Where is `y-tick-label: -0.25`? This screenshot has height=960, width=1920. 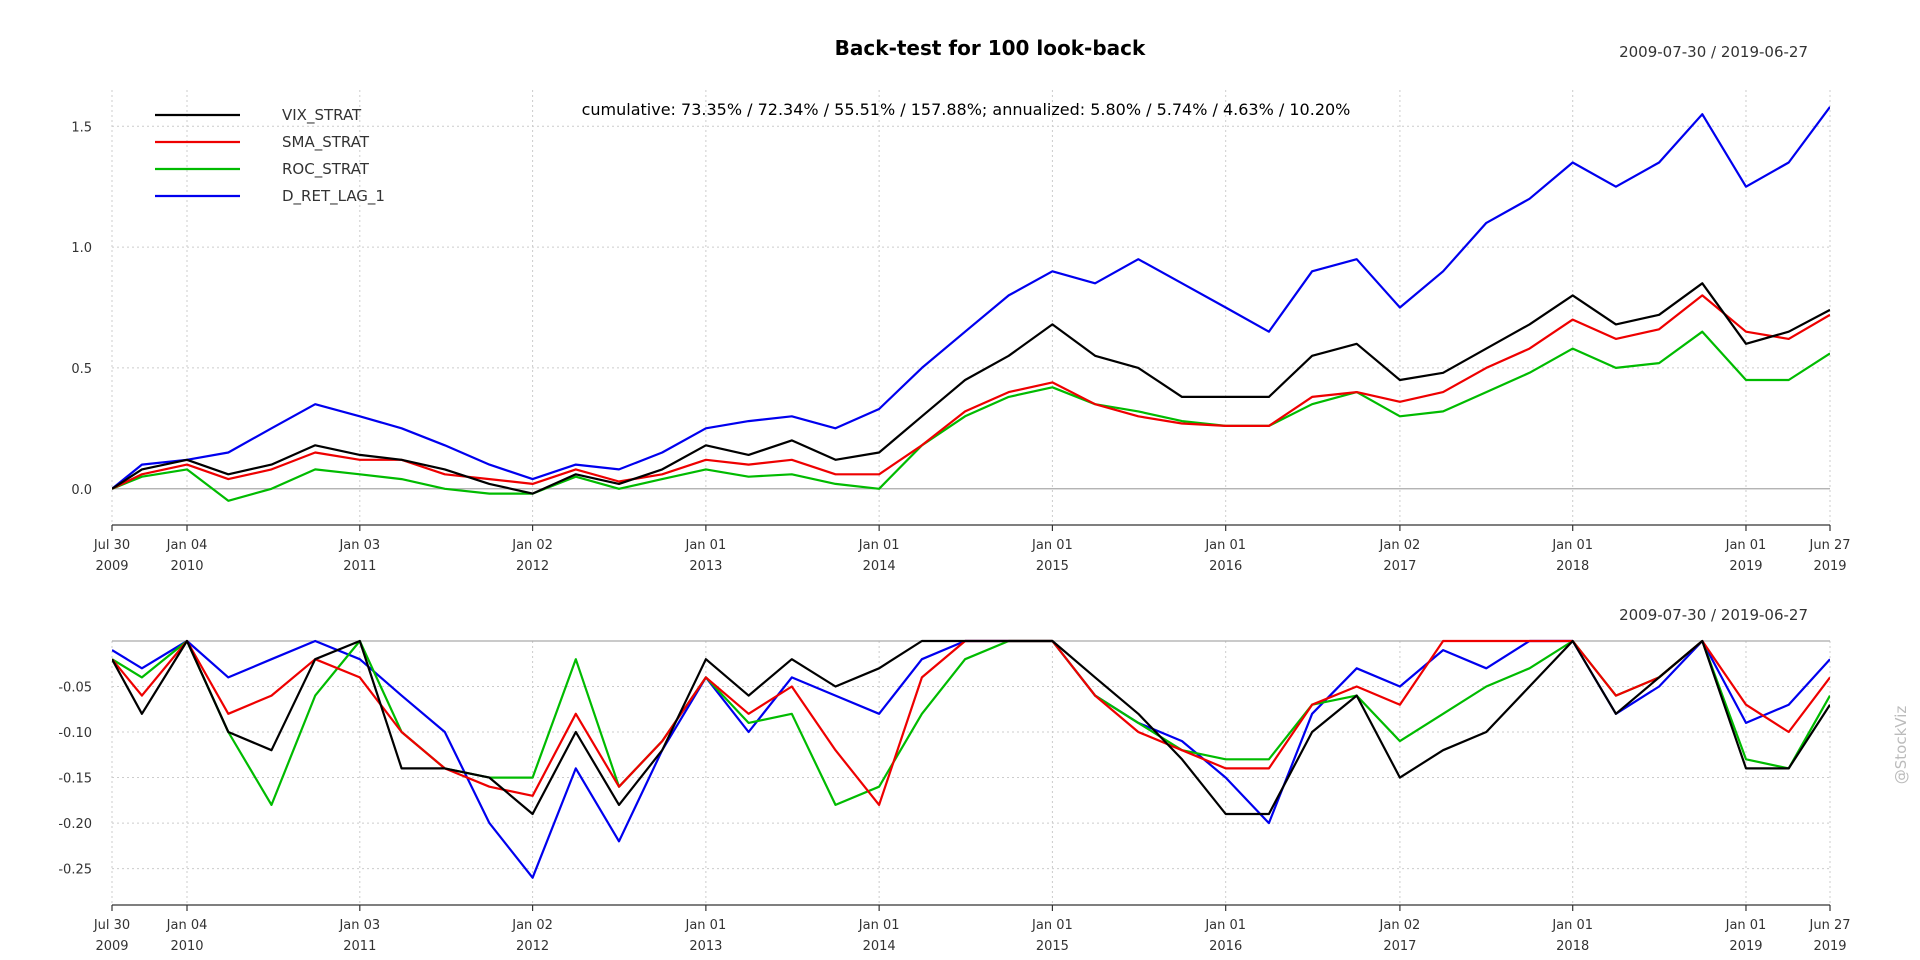
y-tick-label: -0.25 is located at coordinates (75, 870).